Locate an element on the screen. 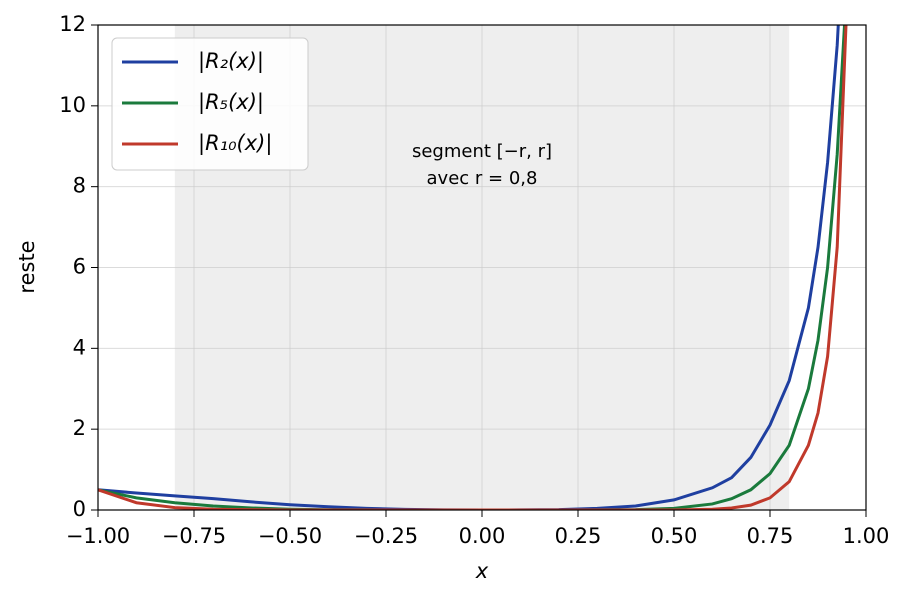 This screenshot has width=911, height=606. y-tick-label: 12 is located at coordinates (72, 24).